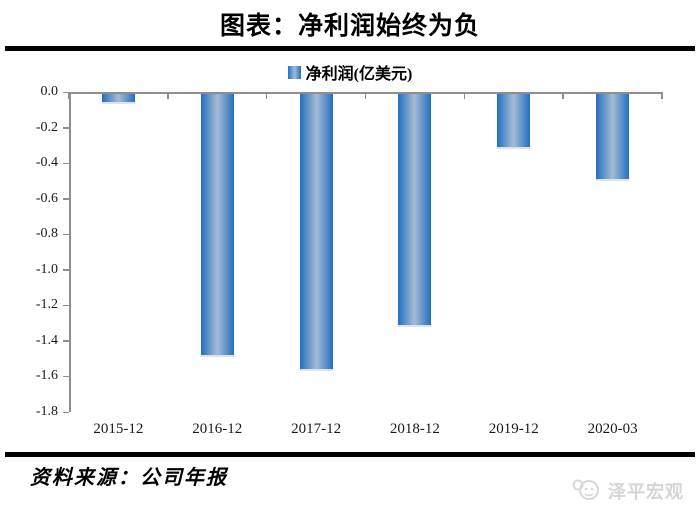 The image size is (700, 524). I want to click on page-title: 图表：净利润始终为负, so click(349, 26).